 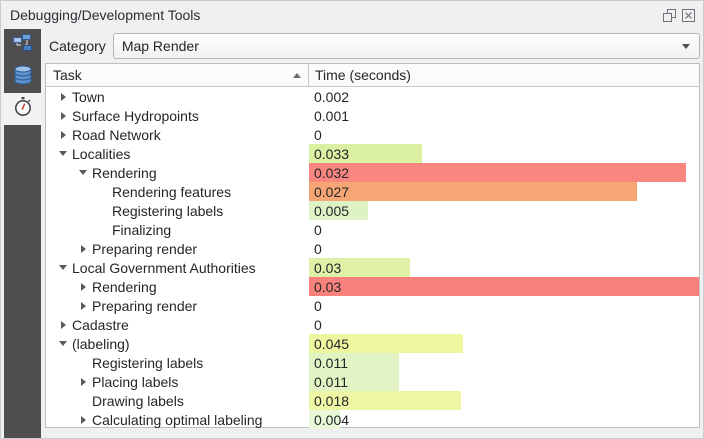 I want to click on table-row: Finalizing 0, so click(x=372, y=229).